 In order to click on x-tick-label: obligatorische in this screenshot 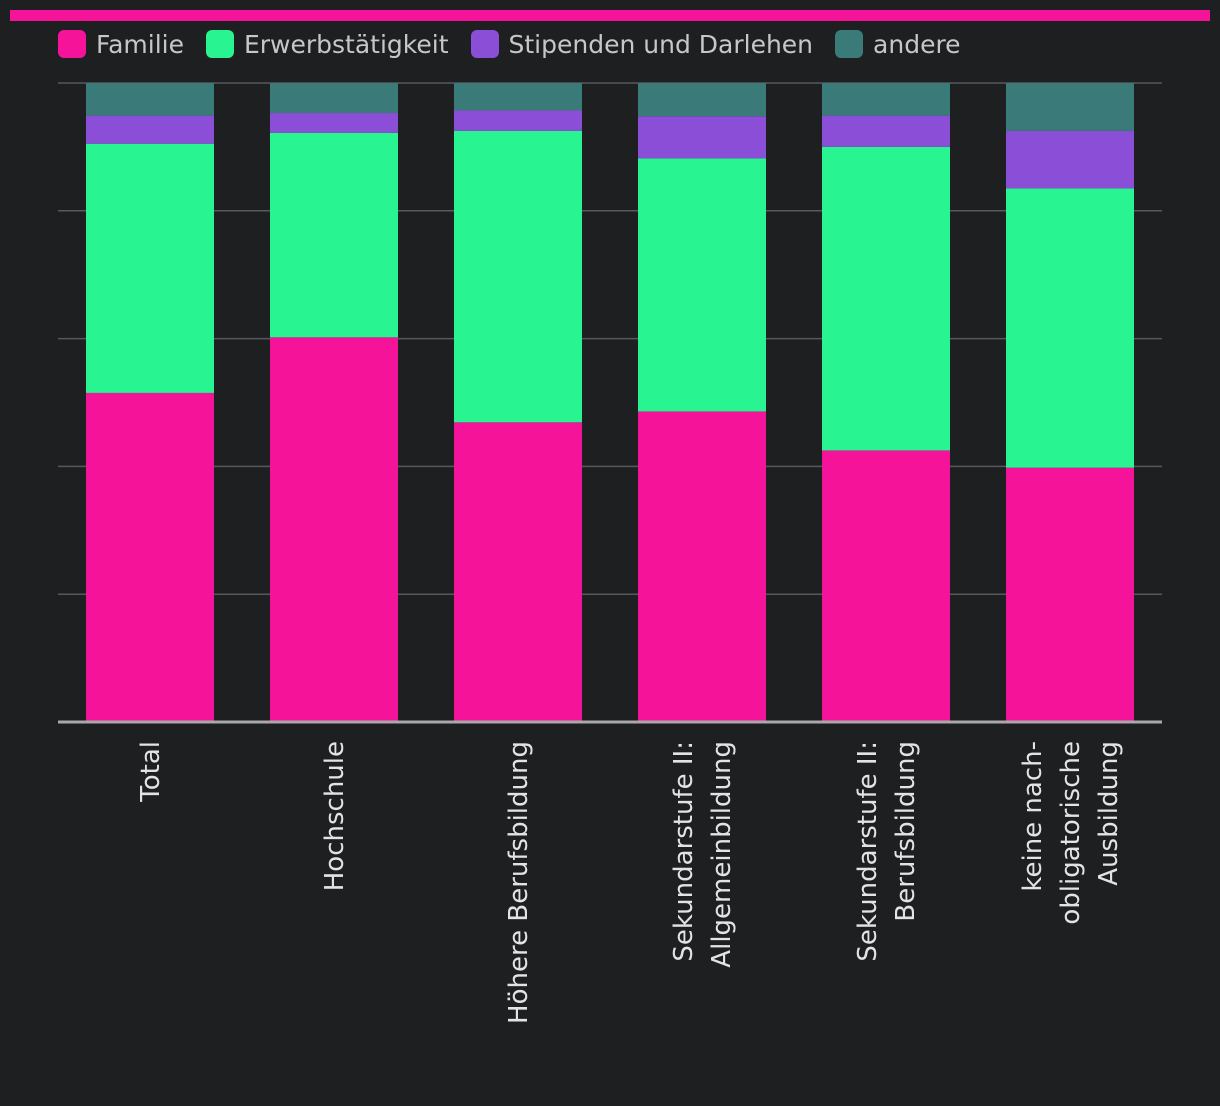, I will do `click(1071, 833)`.